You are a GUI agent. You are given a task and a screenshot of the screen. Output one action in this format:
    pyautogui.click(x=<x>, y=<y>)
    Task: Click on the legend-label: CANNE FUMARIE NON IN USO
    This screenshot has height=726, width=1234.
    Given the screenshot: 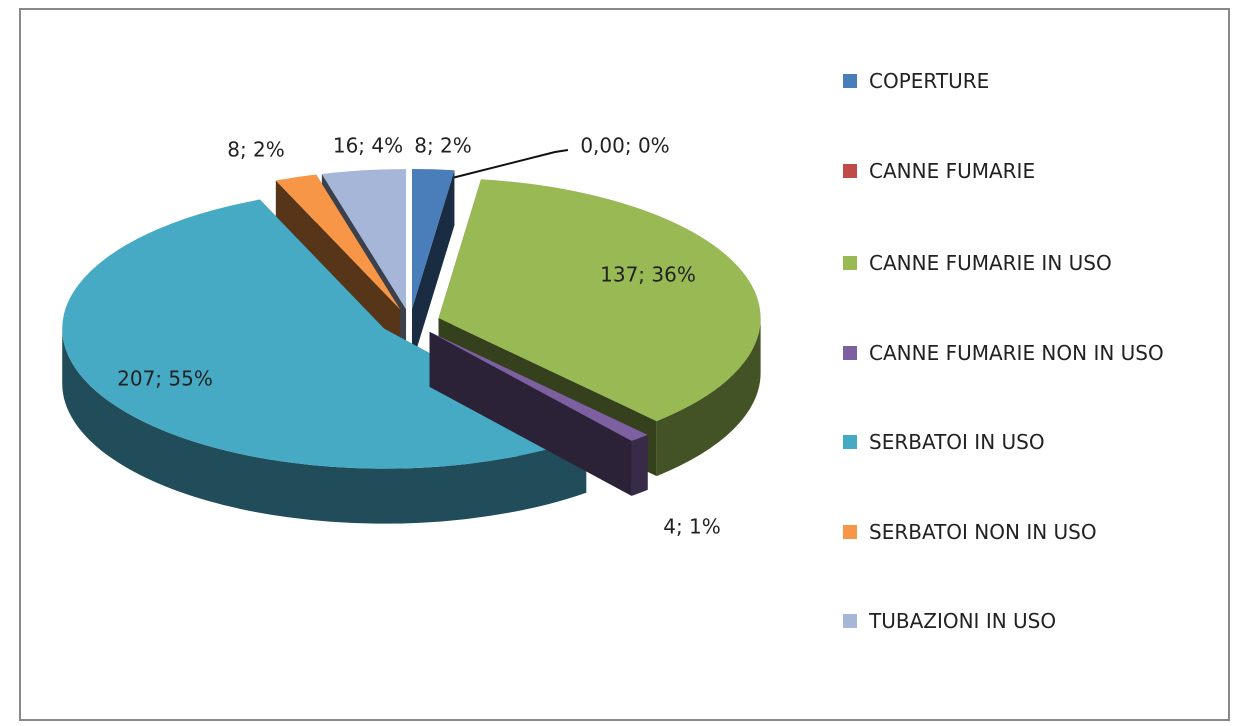 What is the action you would take?
    pyautogui.click(x=1016, y=353)
    